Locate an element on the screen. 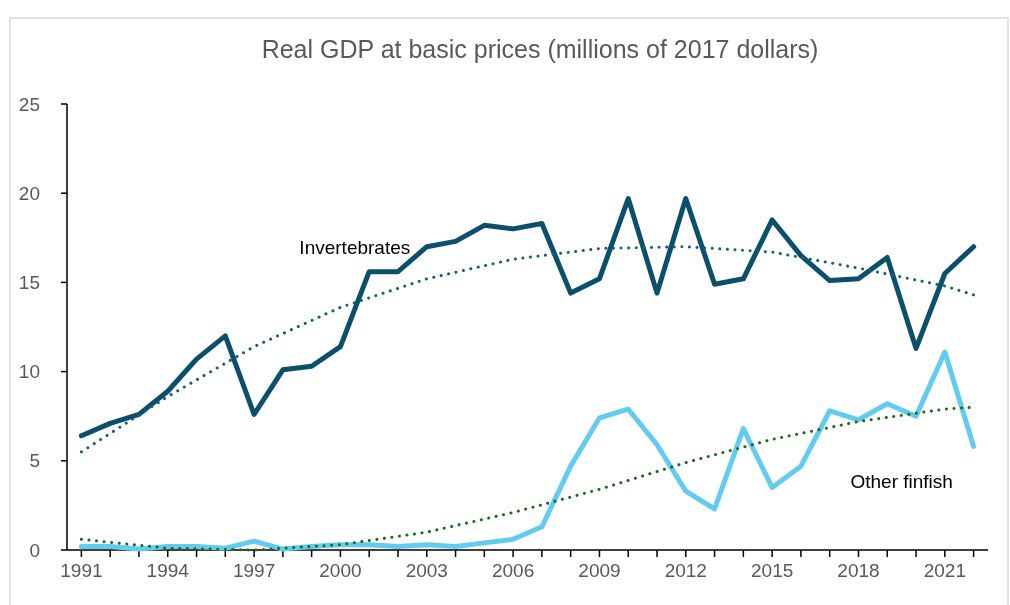  x-tick-label: 2006 is located at coordinates (513, 570).